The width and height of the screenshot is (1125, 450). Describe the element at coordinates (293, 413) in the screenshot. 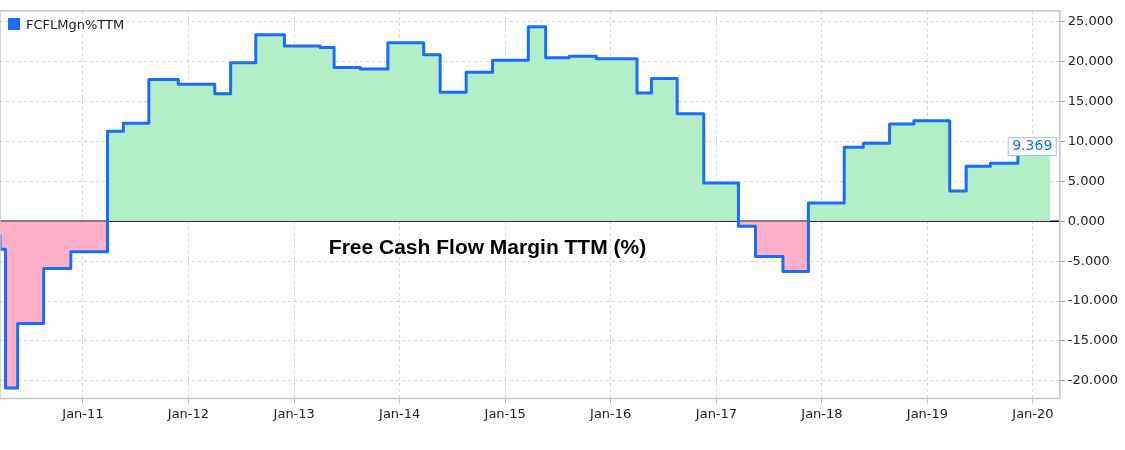

I see `x-tick-label: Jan-13` at that location.